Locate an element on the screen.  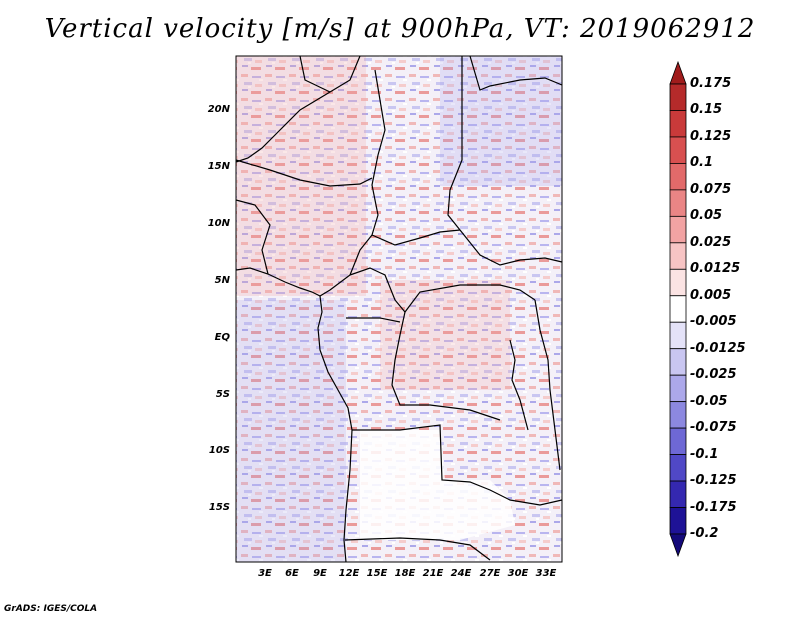
colorbar-max-arrow is located at coordinates (678, 72).